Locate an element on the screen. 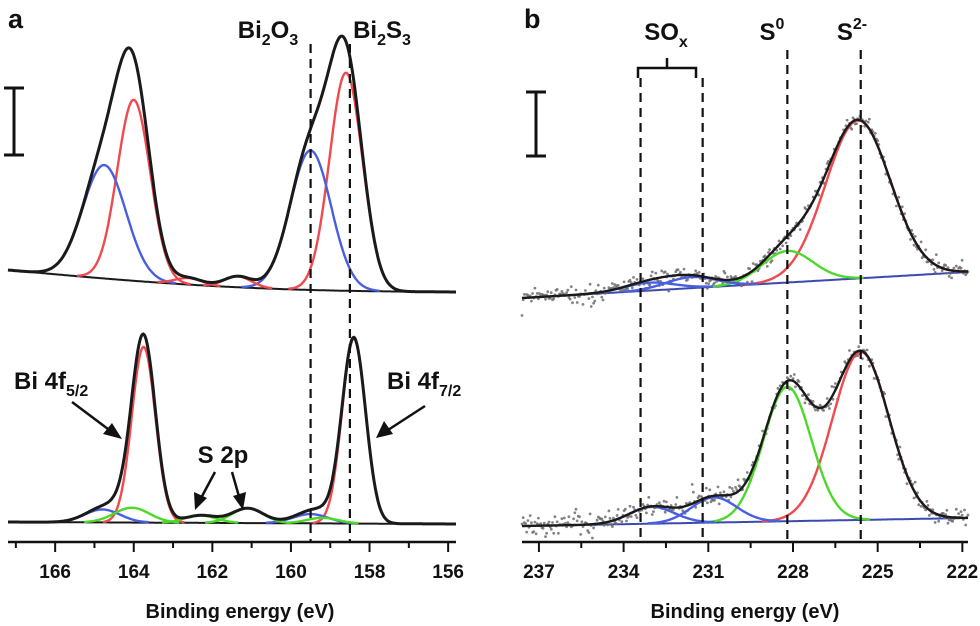 The width and height of the screenshot is (980, 626). sox-label: SOx is located at coordinates (666, 35).